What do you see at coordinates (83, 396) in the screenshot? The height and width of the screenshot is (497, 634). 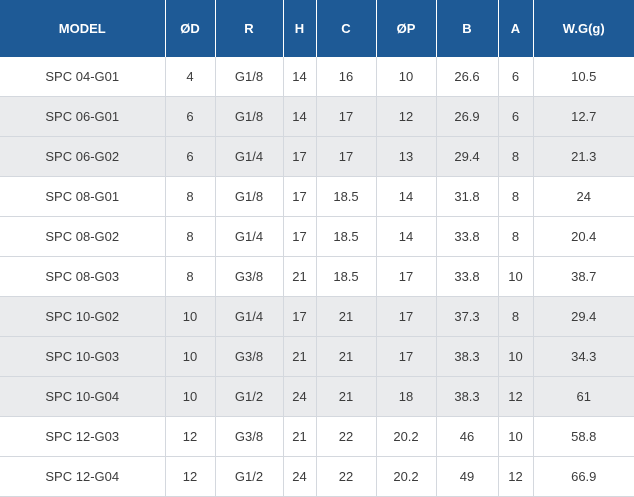 I see `cell-model: SPC 10-G04` at bounding box center [83, 396].